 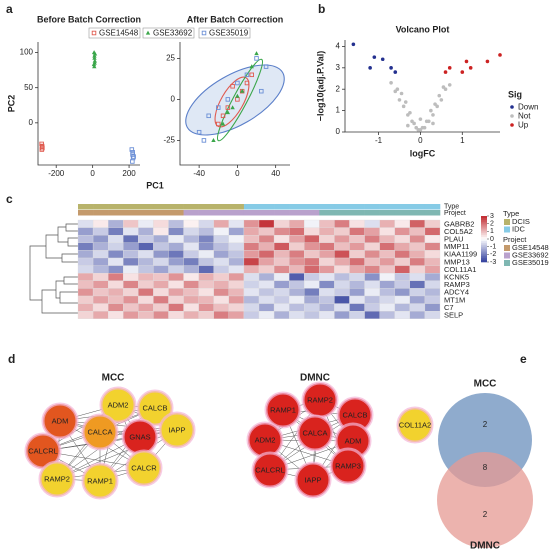 What do you see at coordinates (11, 359) in the screenshot?
I see `panel-label: d` at bounding box center [11, 359].